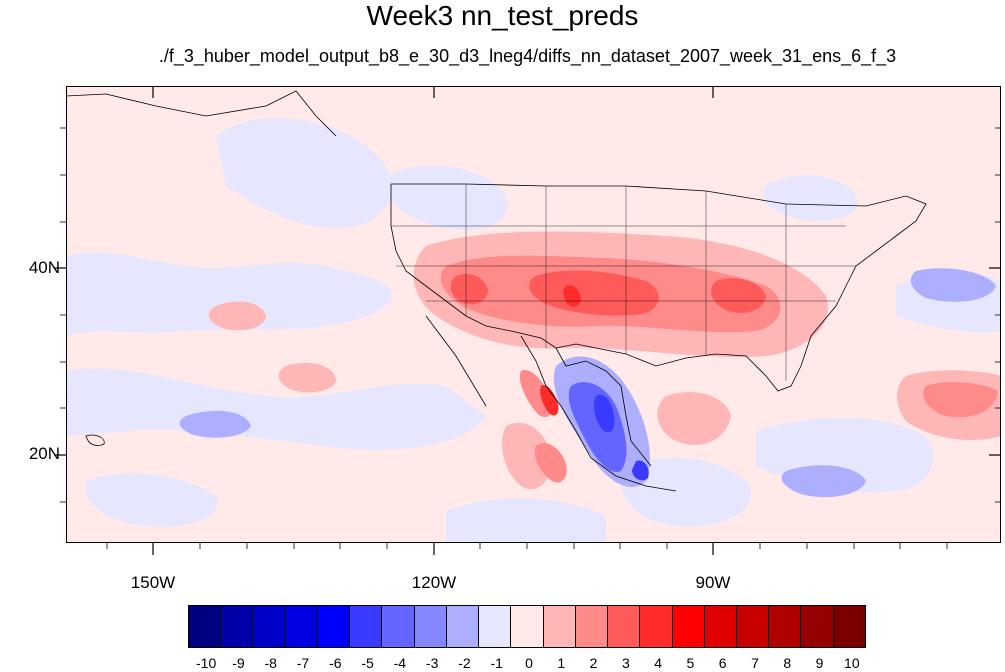 This screenshot has height=672, width=1005. What do you see at coordinates (593, 663) in the screenshot?
I see `colorbar-label: 2` at bounding box center [593, 663].